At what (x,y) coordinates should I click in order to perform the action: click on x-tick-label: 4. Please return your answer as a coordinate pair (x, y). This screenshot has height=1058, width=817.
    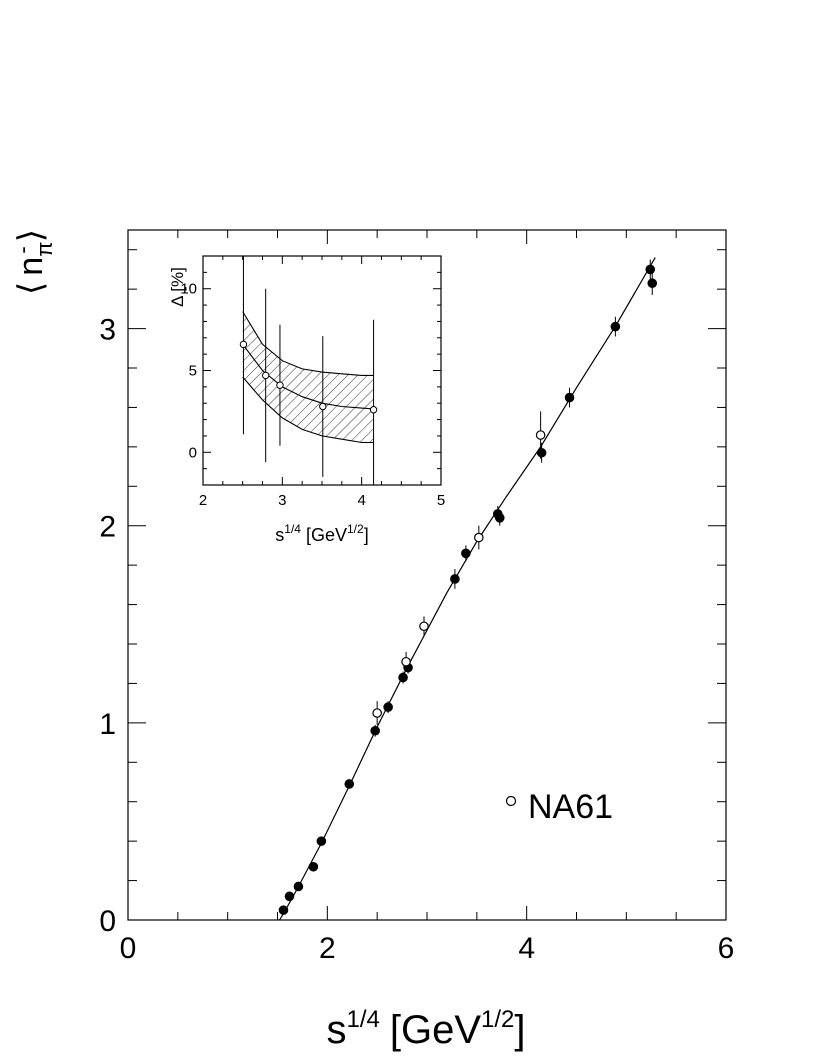
    Looking at the image, I should click on (526, 948).